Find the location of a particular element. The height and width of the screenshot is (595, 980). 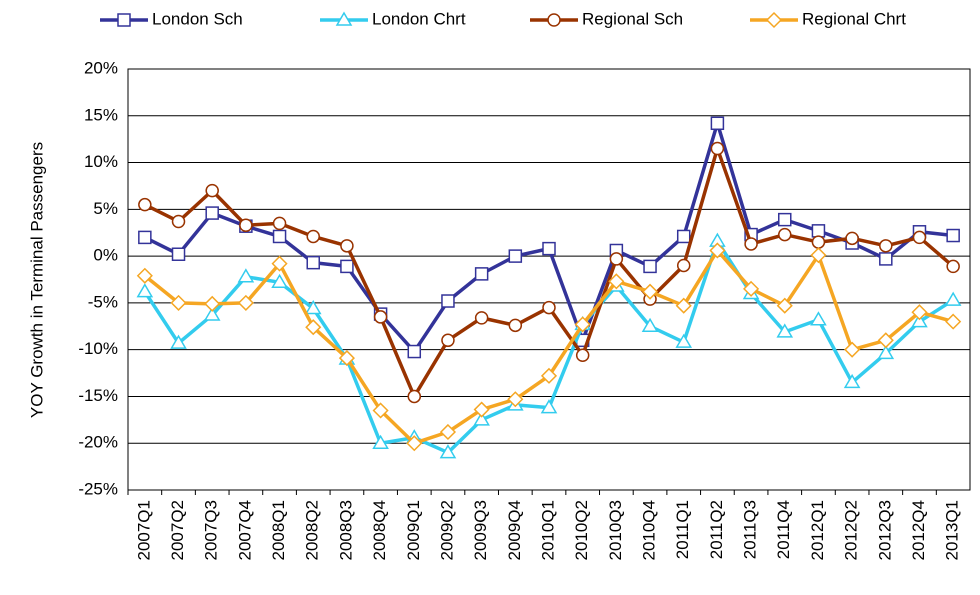

y-tick-label: 15% is located at coordinates (101, 114).